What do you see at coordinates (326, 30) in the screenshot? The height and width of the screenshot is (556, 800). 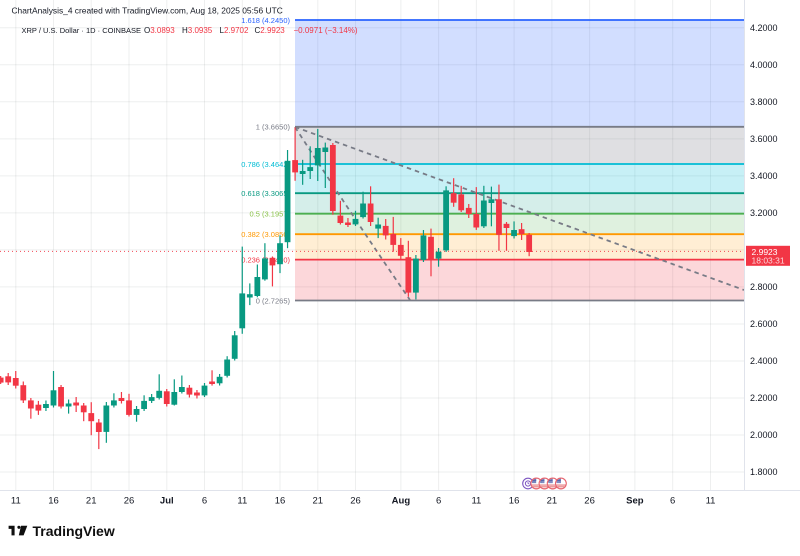 I see `svg-text: −0.0971 (−3.14%)` at bounding box center [326, 30].